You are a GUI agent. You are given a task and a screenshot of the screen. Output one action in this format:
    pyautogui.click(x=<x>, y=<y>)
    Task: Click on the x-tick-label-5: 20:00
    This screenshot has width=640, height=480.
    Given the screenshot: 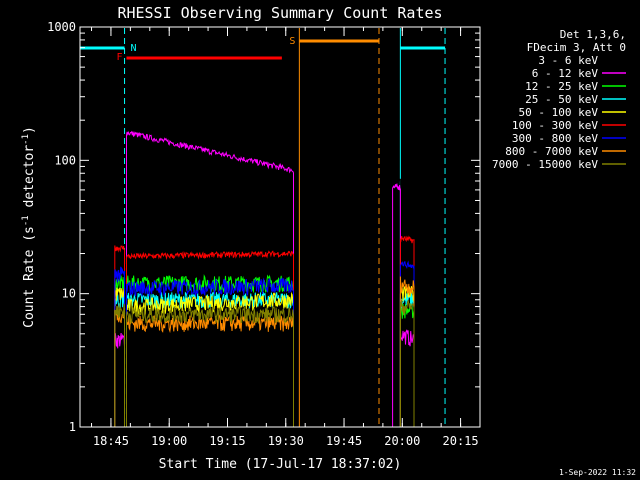 What is the action you would take?
    pyautogui.click(x=402, y=441)
    